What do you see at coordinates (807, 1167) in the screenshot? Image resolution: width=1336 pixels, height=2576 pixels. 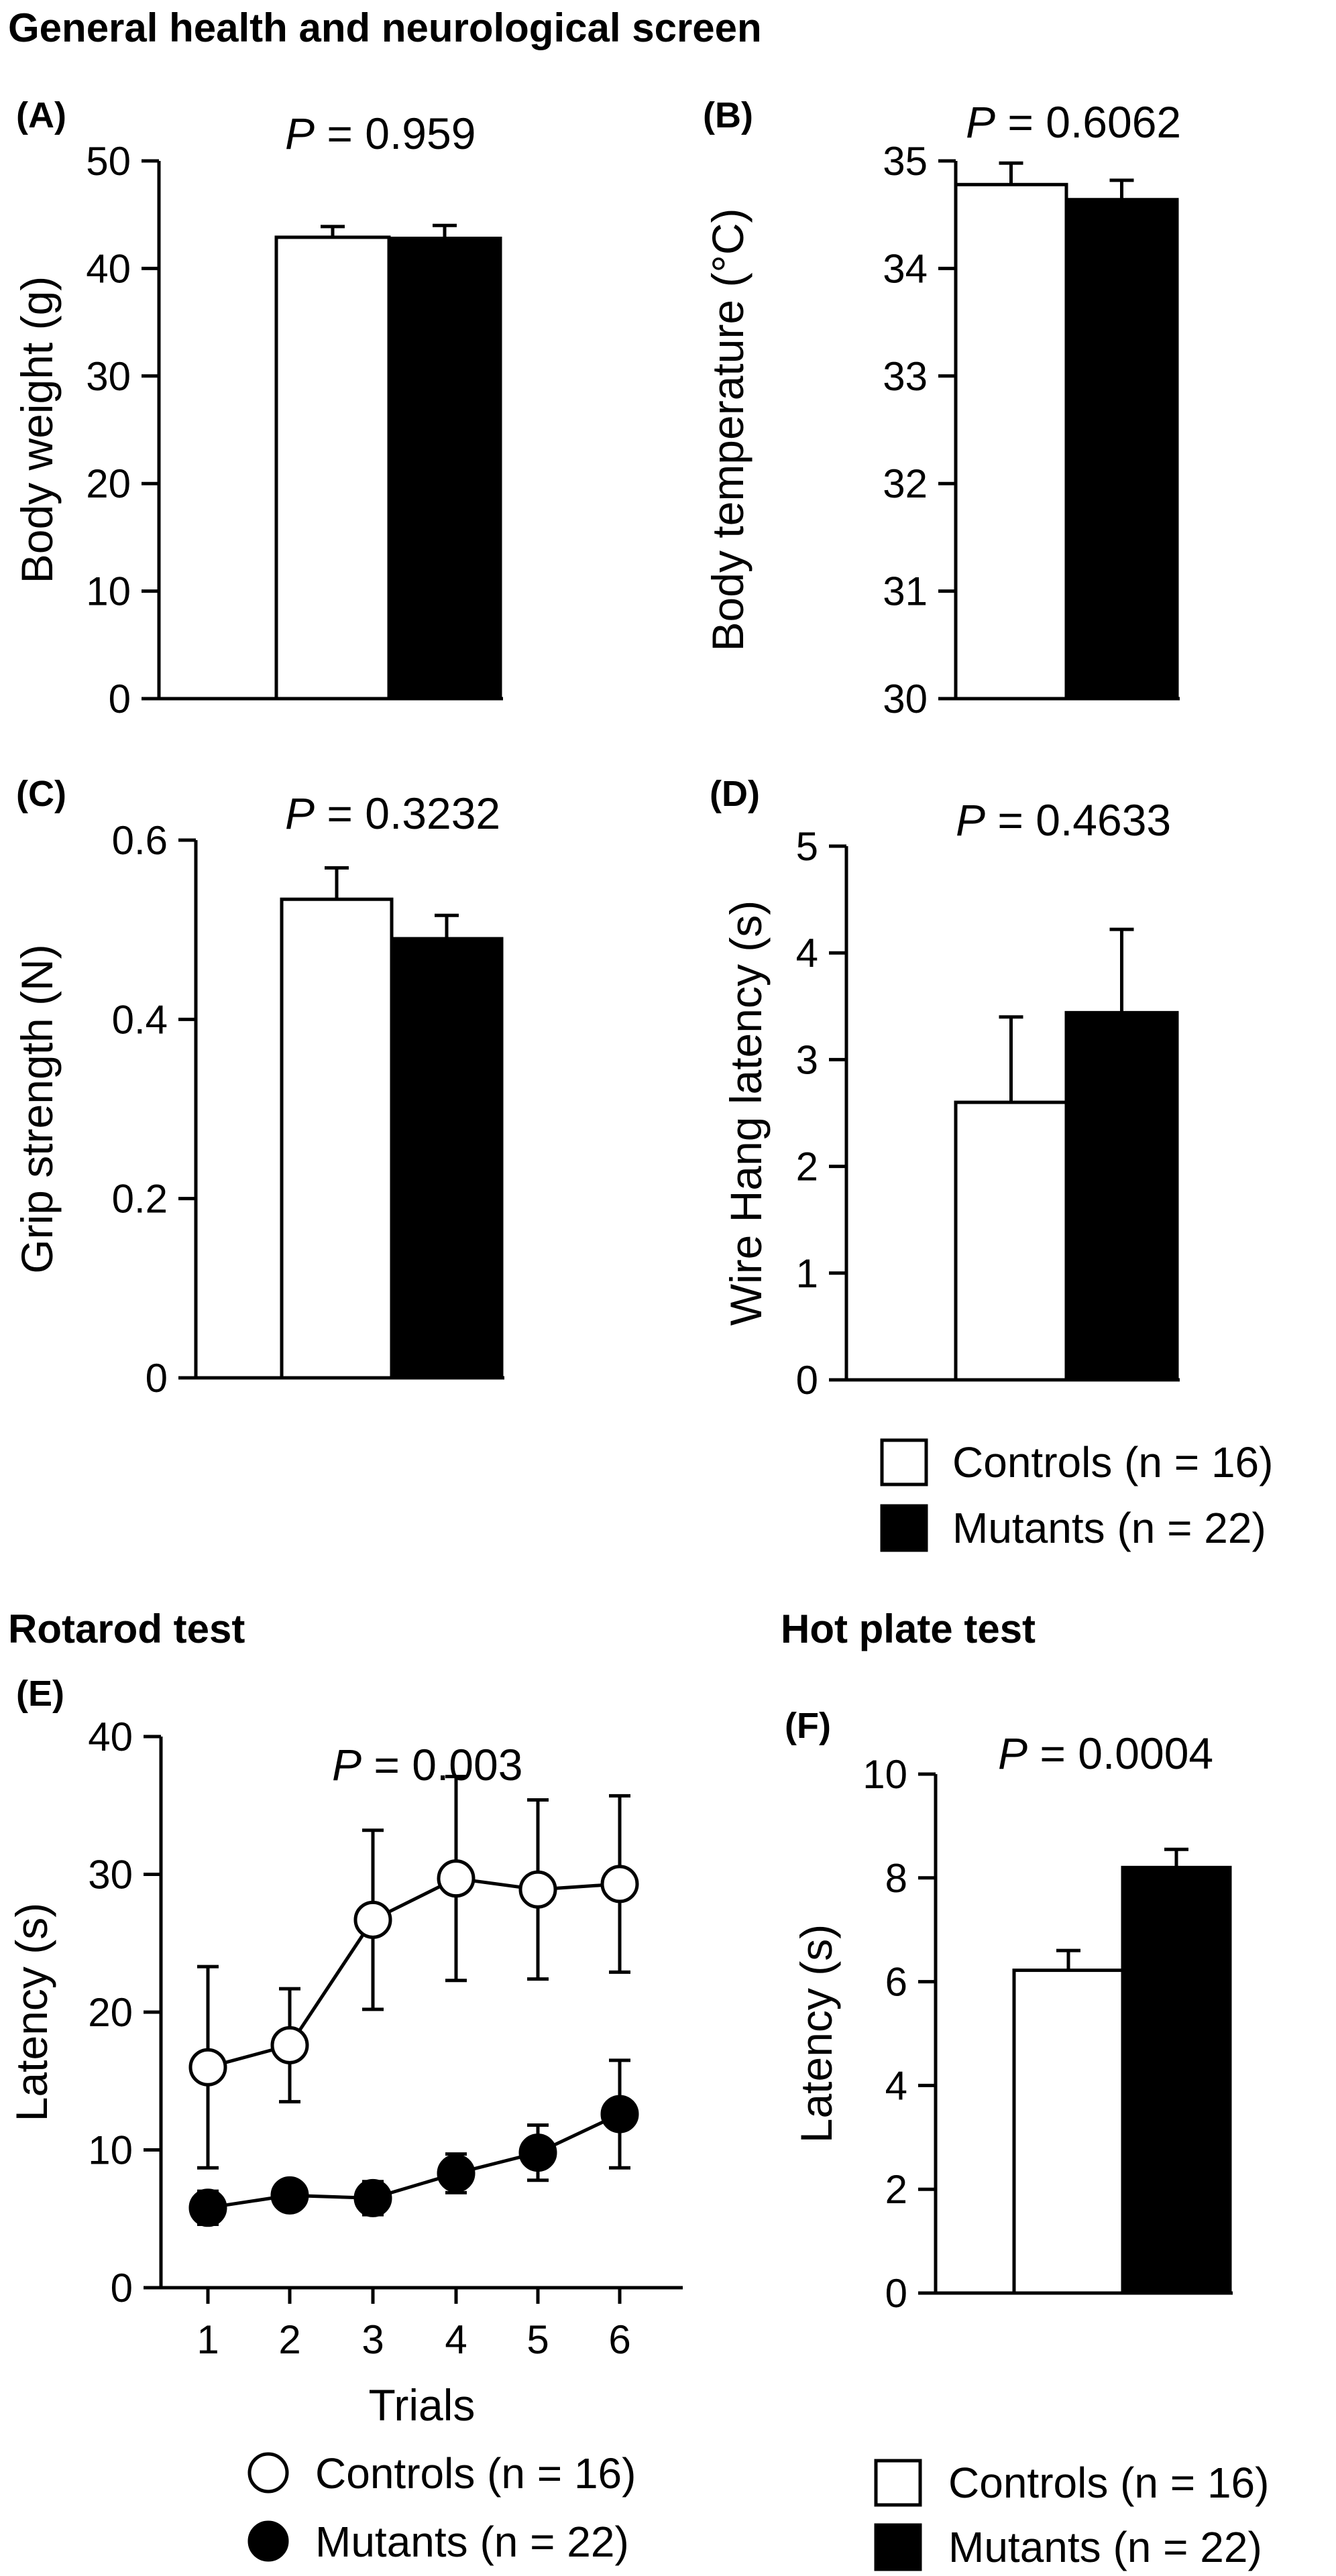 I see `y-tick-label: 2` at bounding box center [807, 1167].